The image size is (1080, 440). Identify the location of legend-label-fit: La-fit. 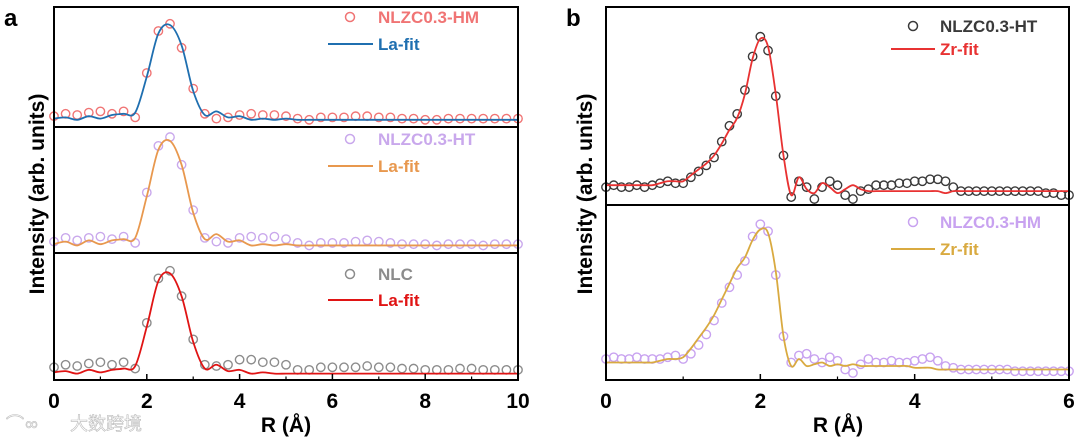
(399, 44).